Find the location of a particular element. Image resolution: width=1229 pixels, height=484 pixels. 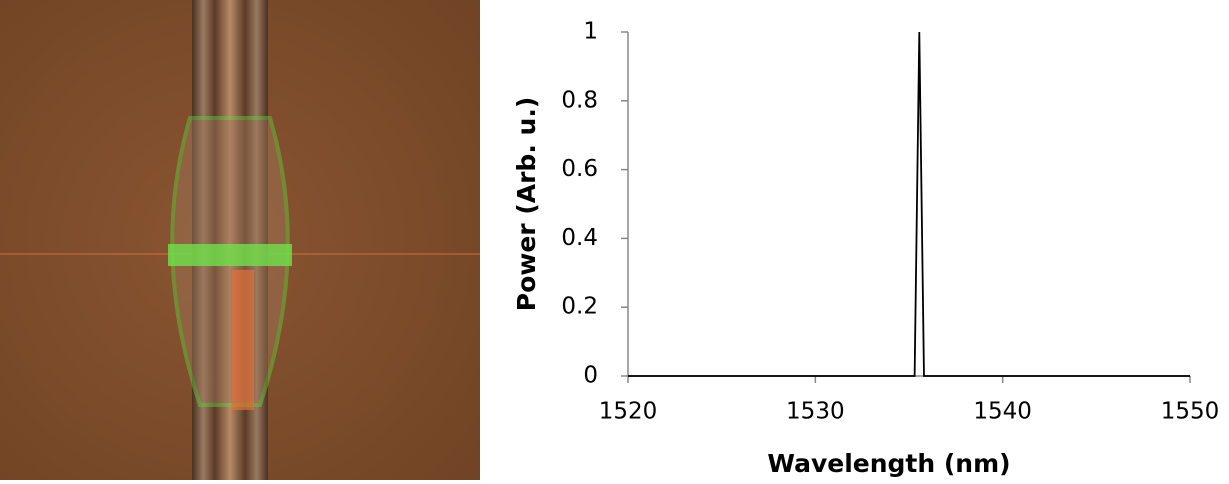

y-tick-label: 0.8 is located at coordinates (579, 100).